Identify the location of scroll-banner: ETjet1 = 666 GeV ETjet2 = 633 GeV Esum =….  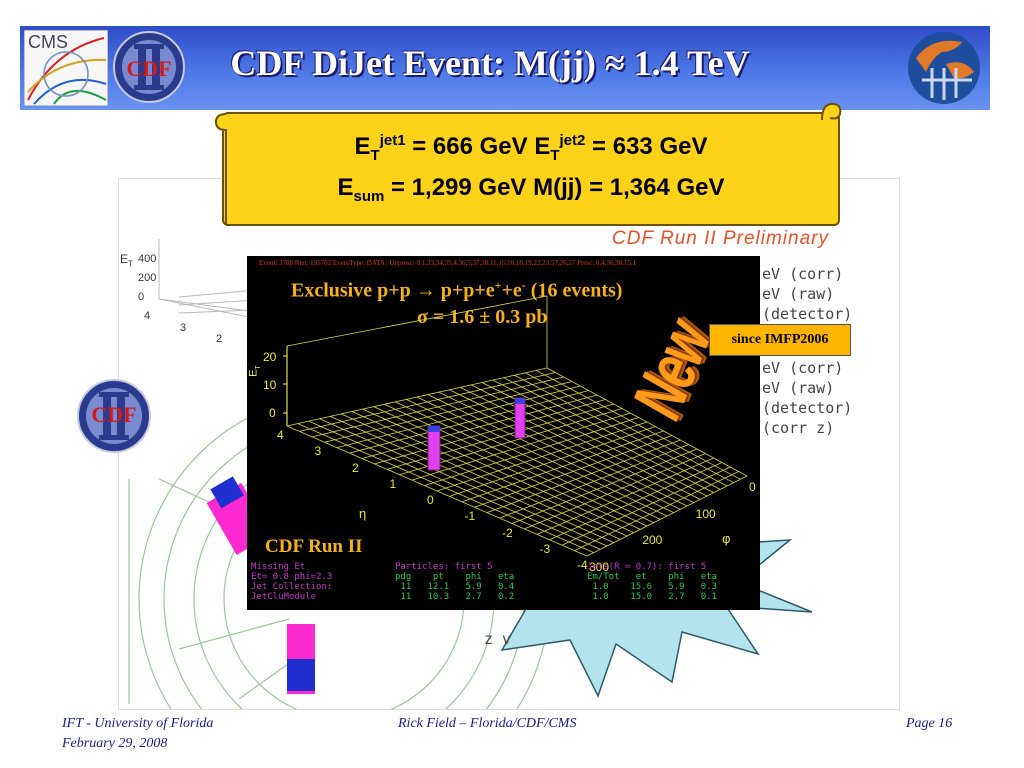
(528, 164).